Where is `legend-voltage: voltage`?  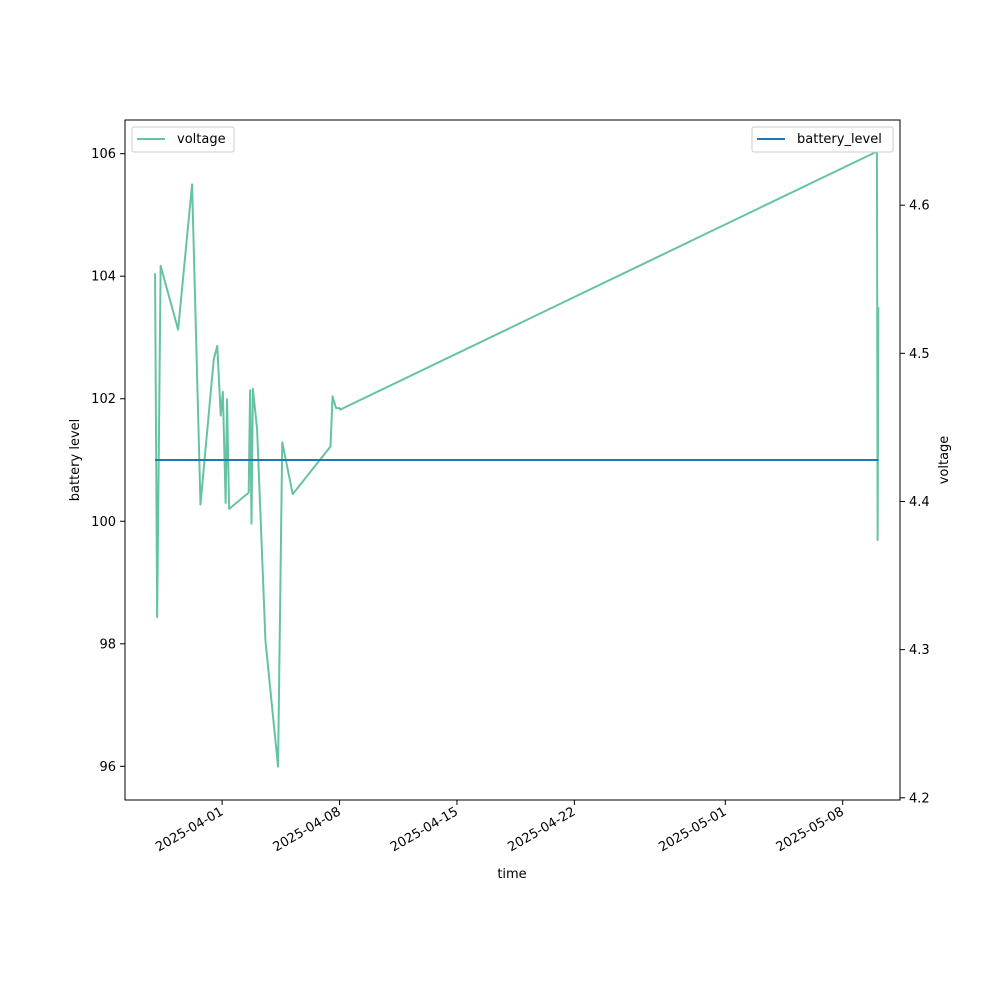
legend-voltage: voltage is located at coordinates (183, 139).